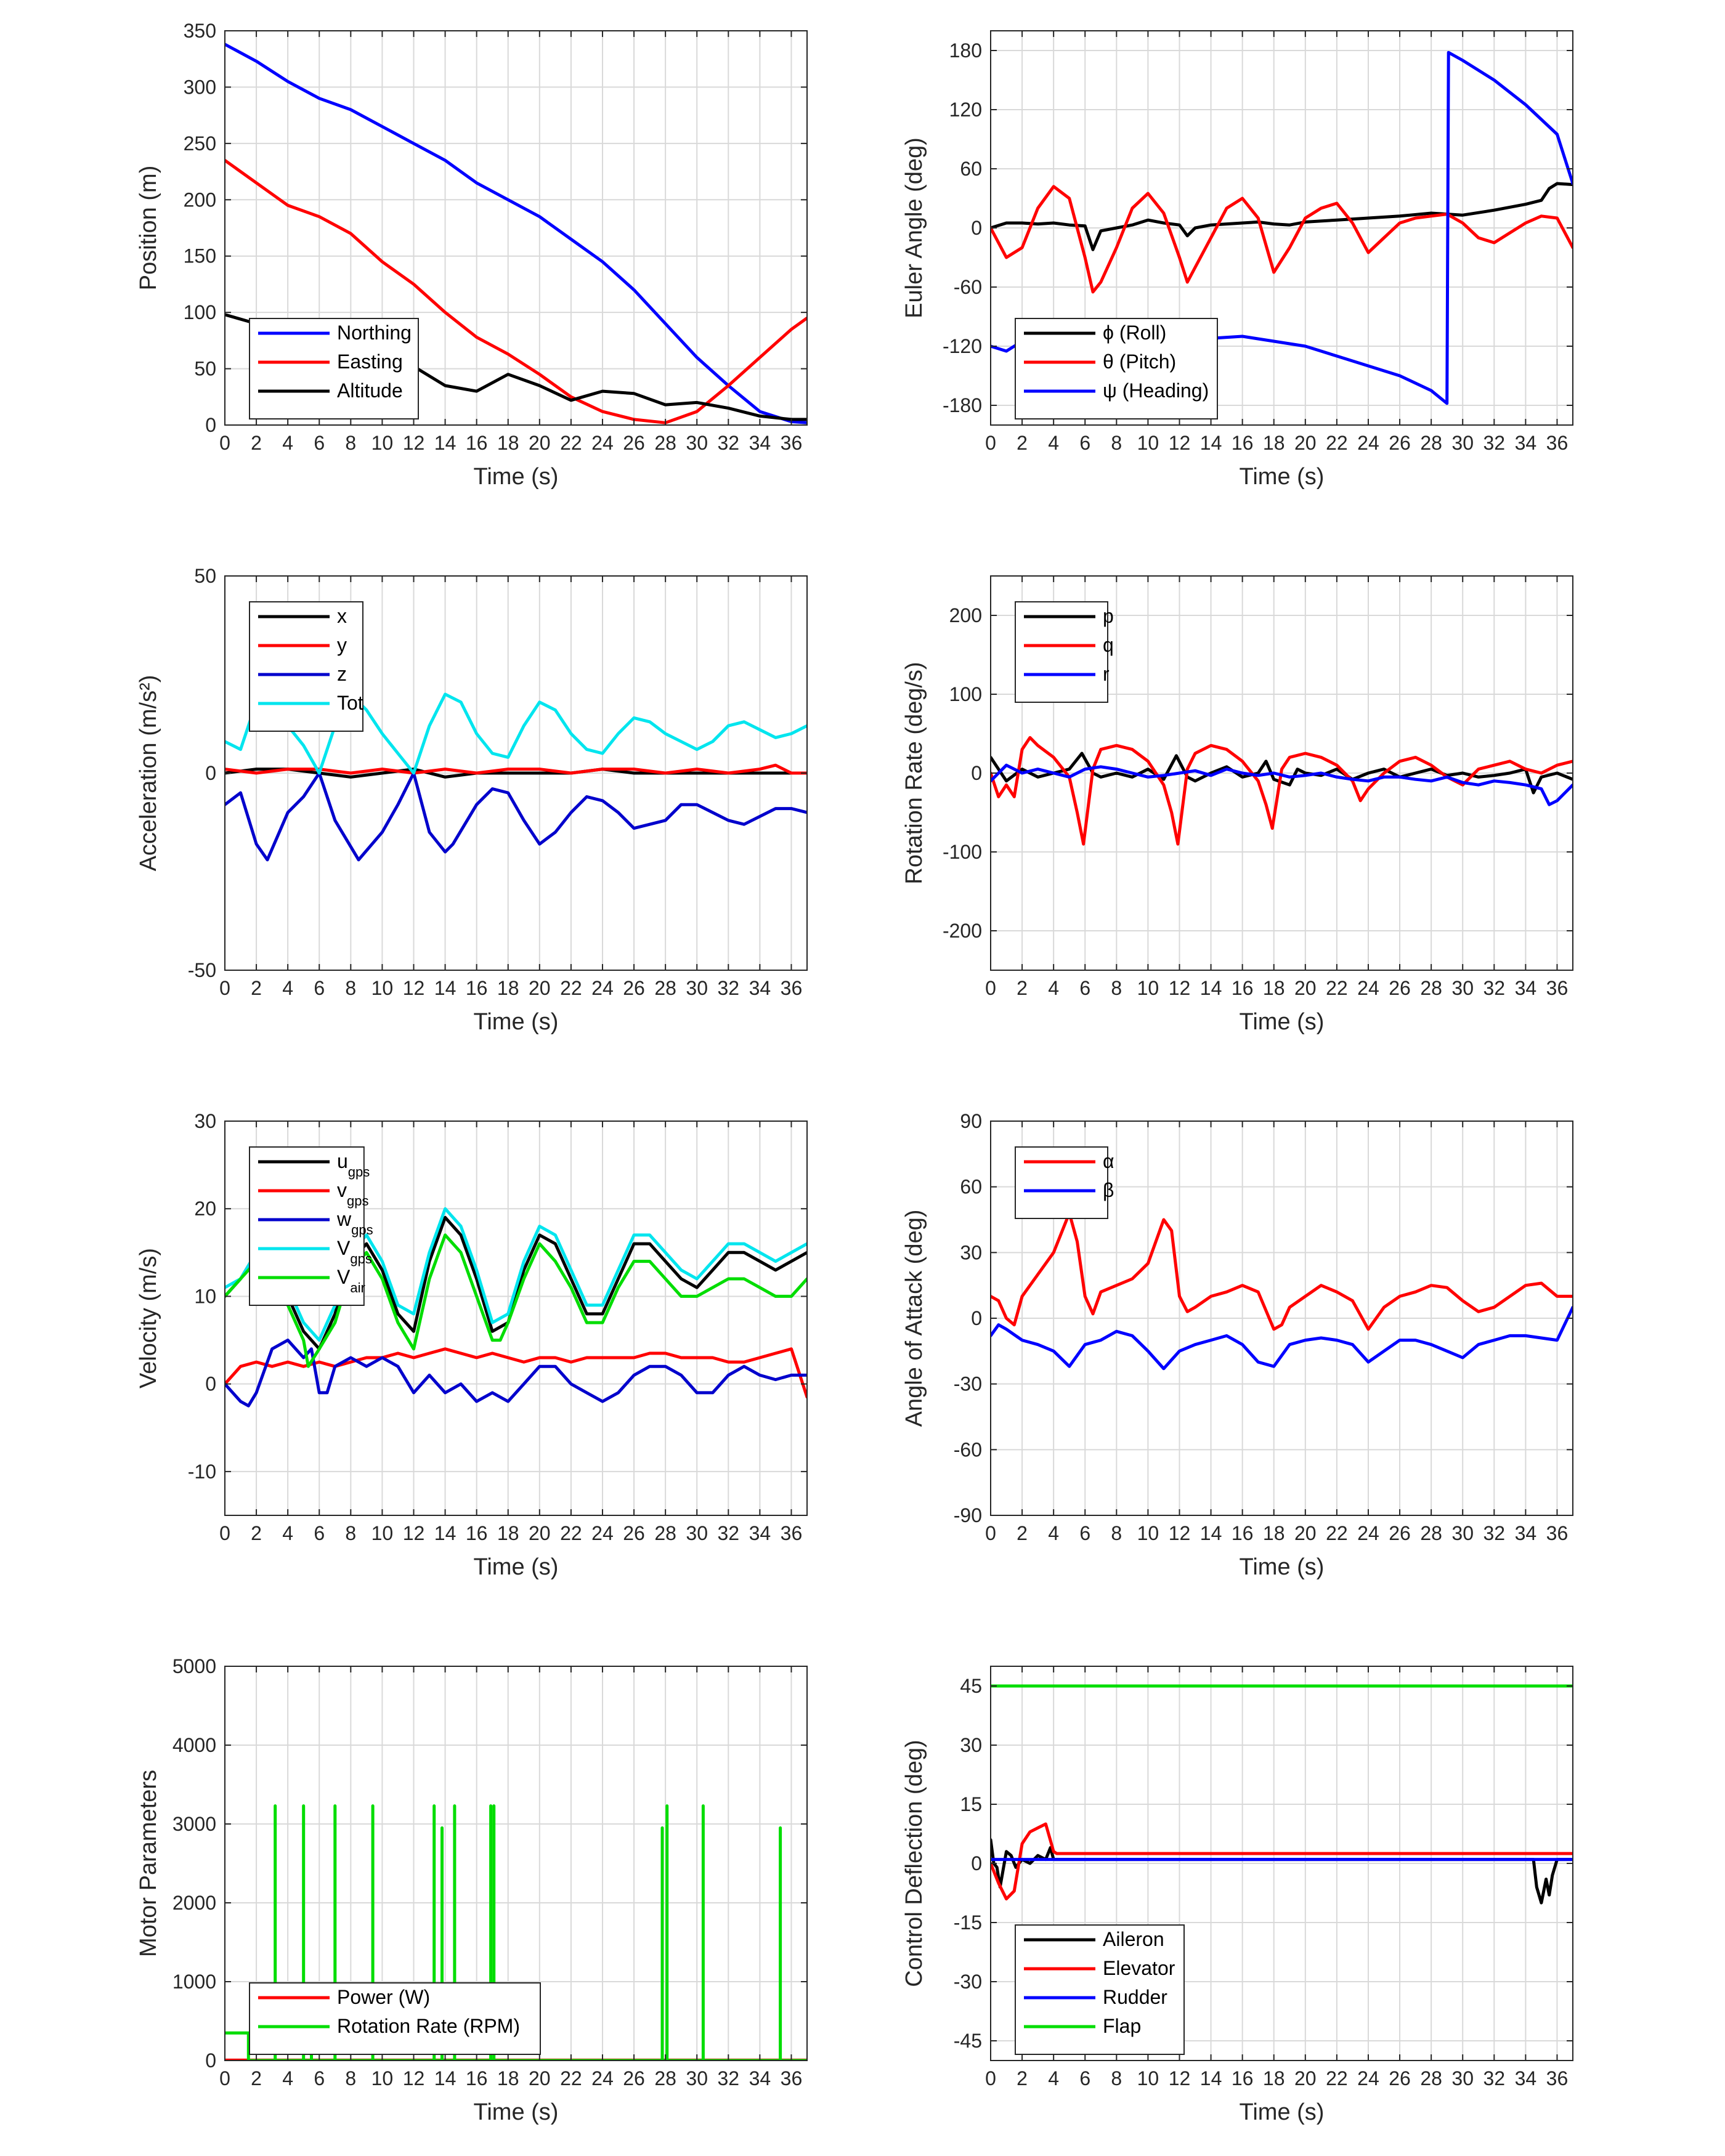  What do you see at coordinates (384, 1997) in the screenshot?
I see `legend-label: Power (W)` at bounding box center [384, 1997].